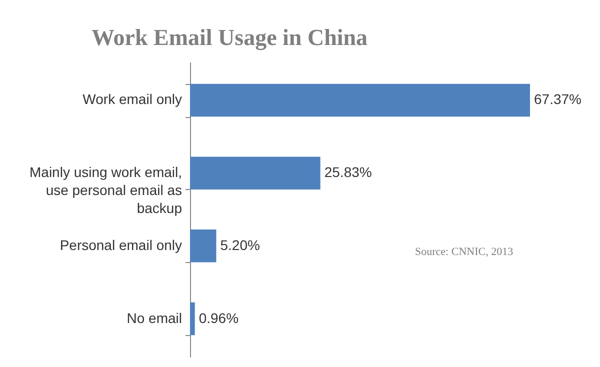  I want to click on y-tick-label: Personal email only, so click(121, 244).